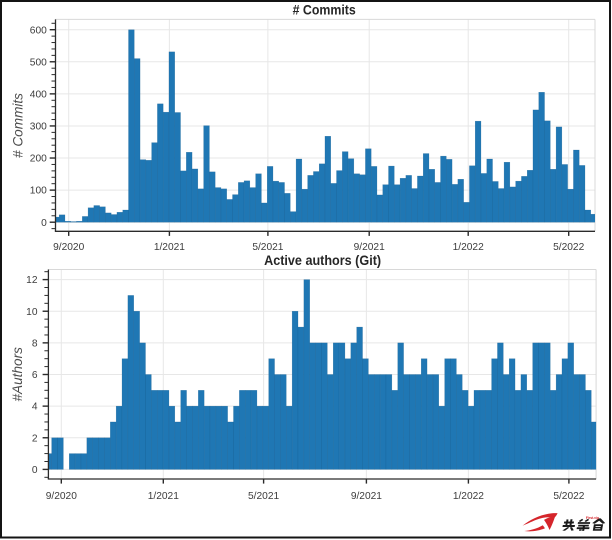 The image size is (612, 540). Describe the element at coordinates (38, 159) in the screenshot. I see `svg-text: 200` at that location.